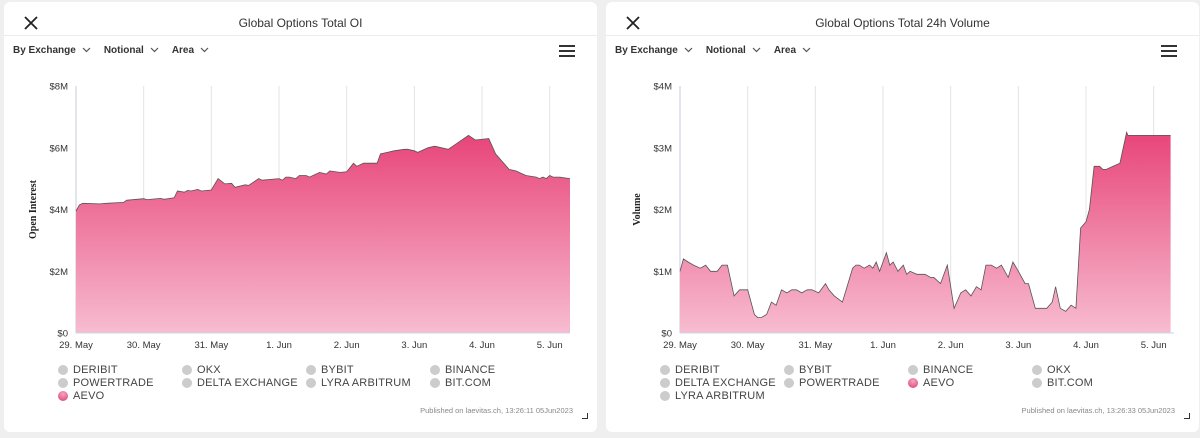  What do you see at coordinates (697, 370) in the screenshot?
I see `legend-label: DERIBIT` at bounding box center [697, 370].